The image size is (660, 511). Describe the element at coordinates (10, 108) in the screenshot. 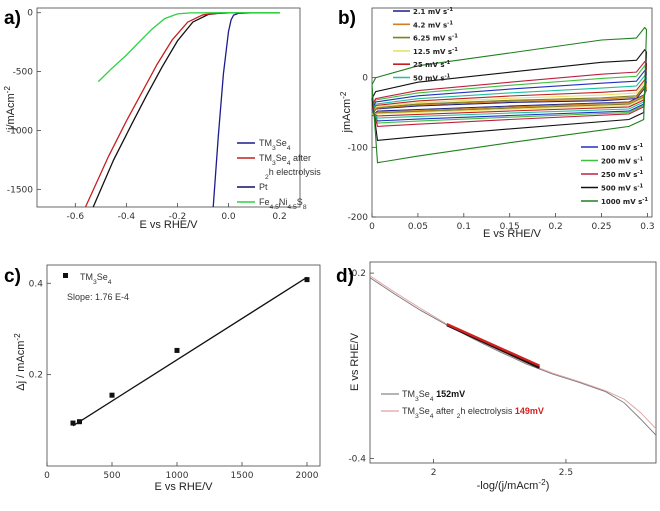

I see `panel-a-ylabel: j/mAcm-2` at that location.